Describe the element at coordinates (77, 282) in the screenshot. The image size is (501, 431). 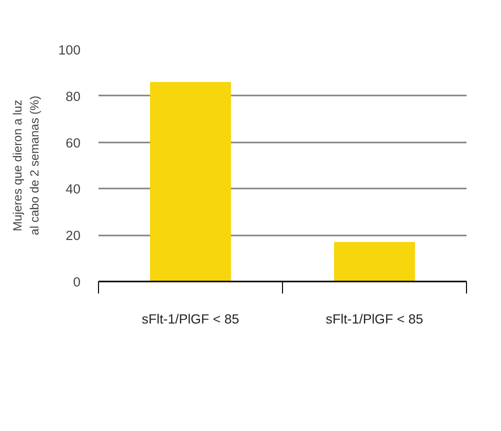
I see `y-tick-label: 0` at that location.